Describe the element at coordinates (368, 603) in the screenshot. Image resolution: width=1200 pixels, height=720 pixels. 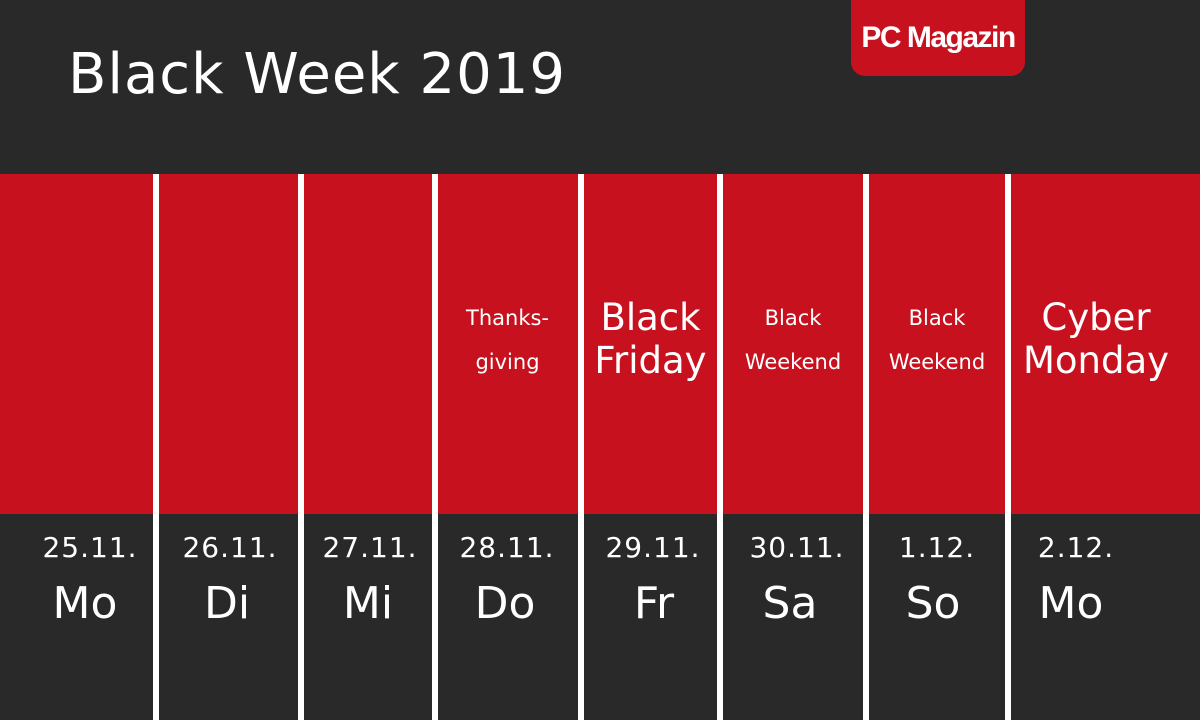
I see `day-weekday: Mi` at that location.